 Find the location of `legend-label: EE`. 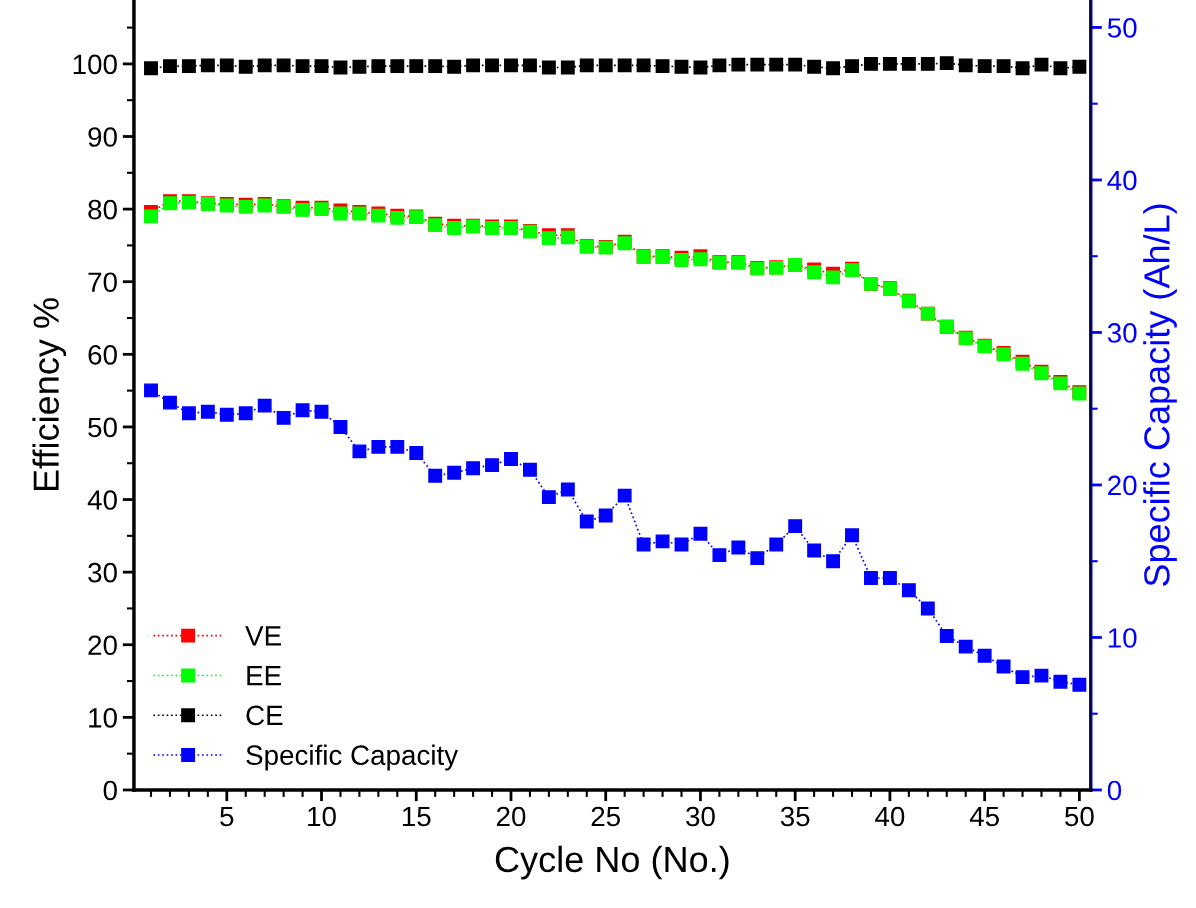

legend-label: EE is located at coordinates (264, 676).